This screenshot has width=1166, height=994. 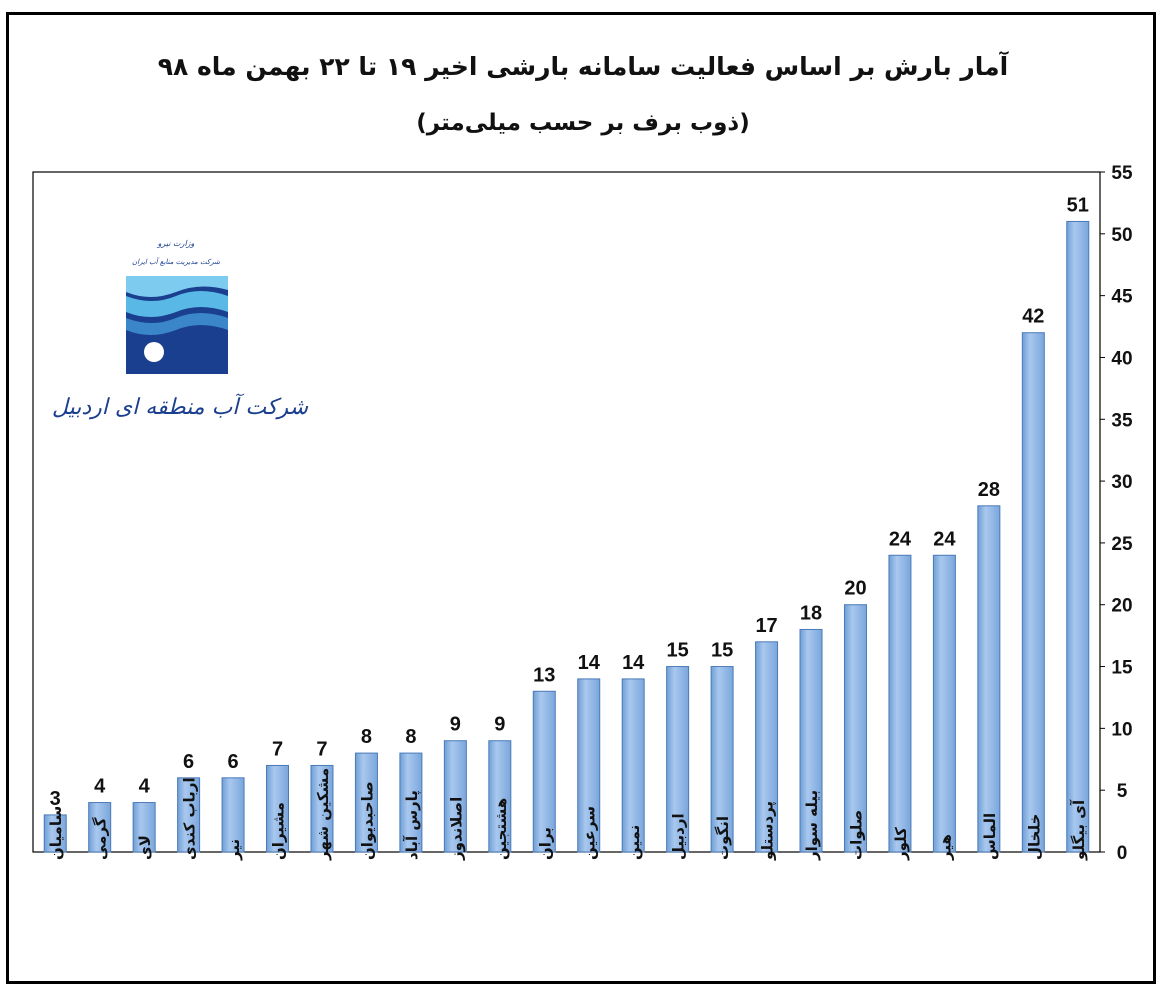 I want to click on bar-value-label: 3, so click(x=55, y=799).